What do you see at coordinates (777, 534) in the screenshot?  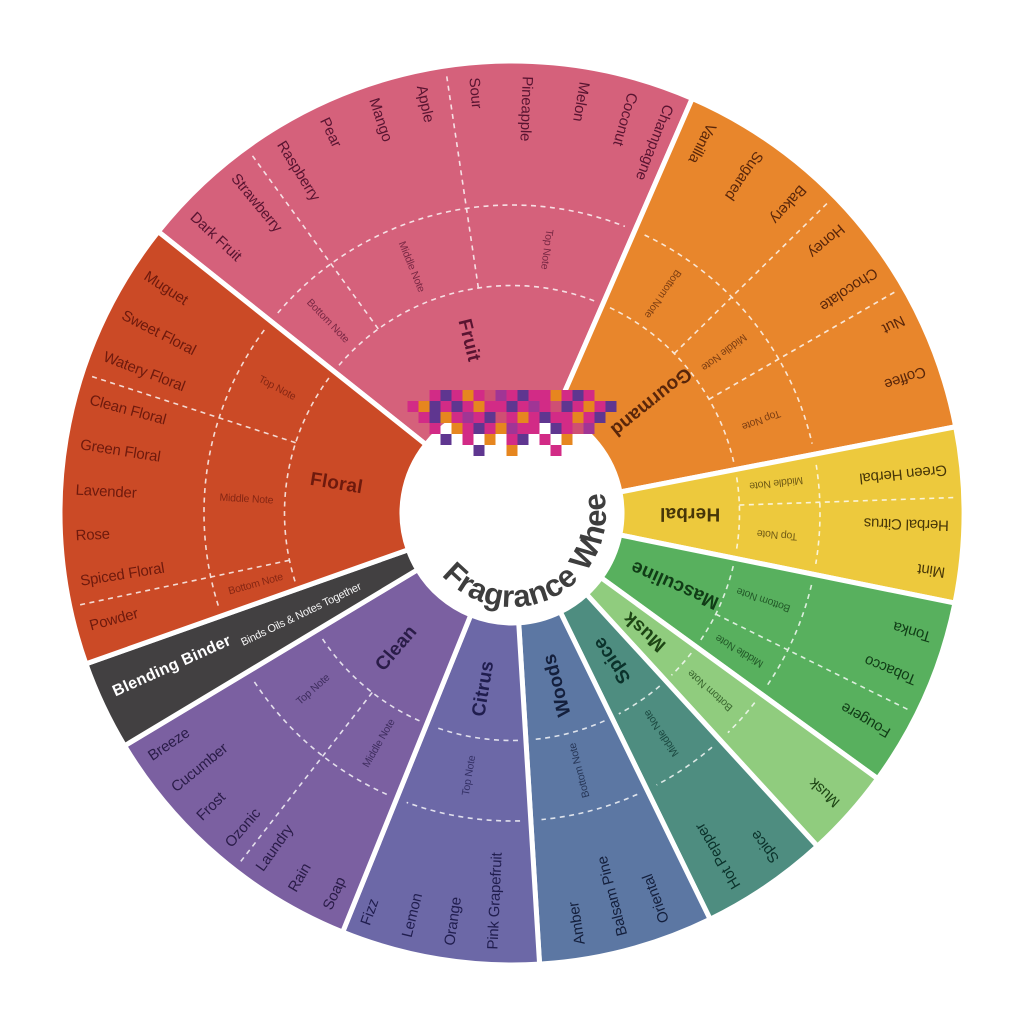 I see `note-label-herbal: Top Note` at bounding box center [777, 534].